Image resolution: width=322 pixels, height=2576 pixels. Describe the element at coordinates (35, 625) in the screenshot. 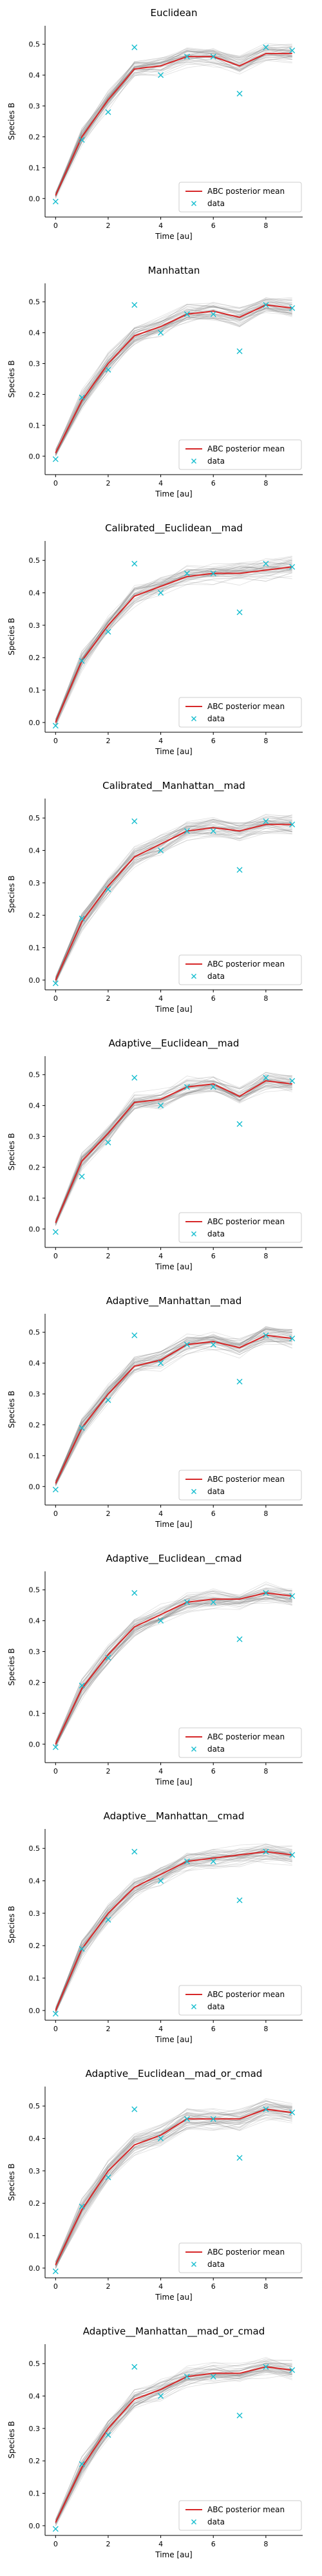

I see `y-tick-label: 0.3` at that location.